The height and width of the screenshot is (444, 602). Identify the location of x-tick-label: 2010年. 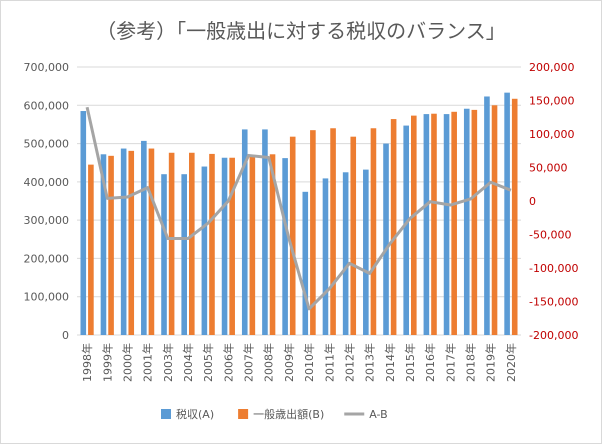
(309, 362).